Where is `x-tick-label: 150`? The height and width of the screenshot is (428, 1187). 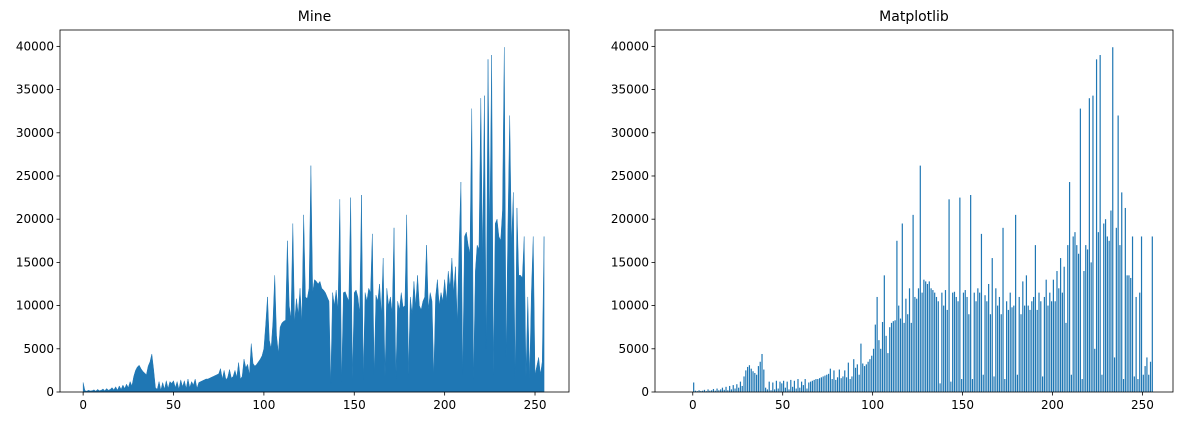
x-tick-label: 150 is located at coordinates (354, 405).